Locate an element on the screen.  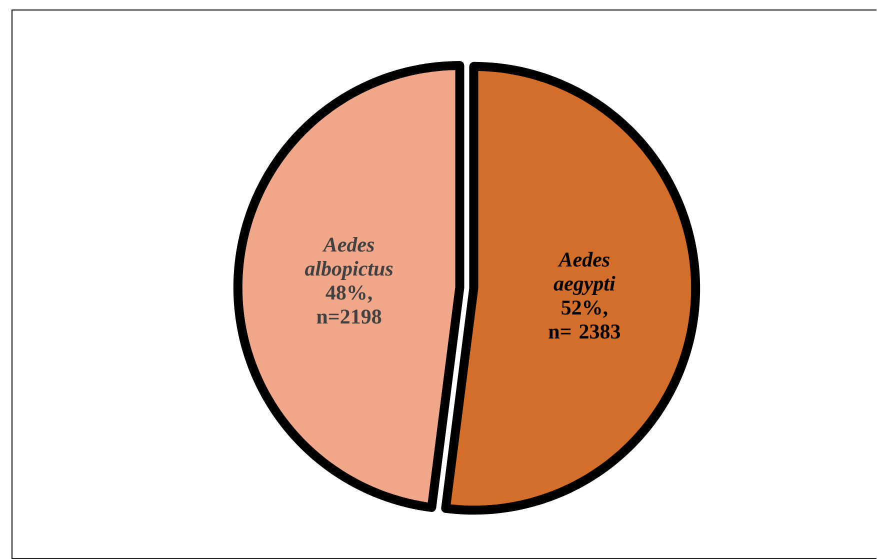
data-label: 52%, n= 2383 is located at coordinates (584, 319).